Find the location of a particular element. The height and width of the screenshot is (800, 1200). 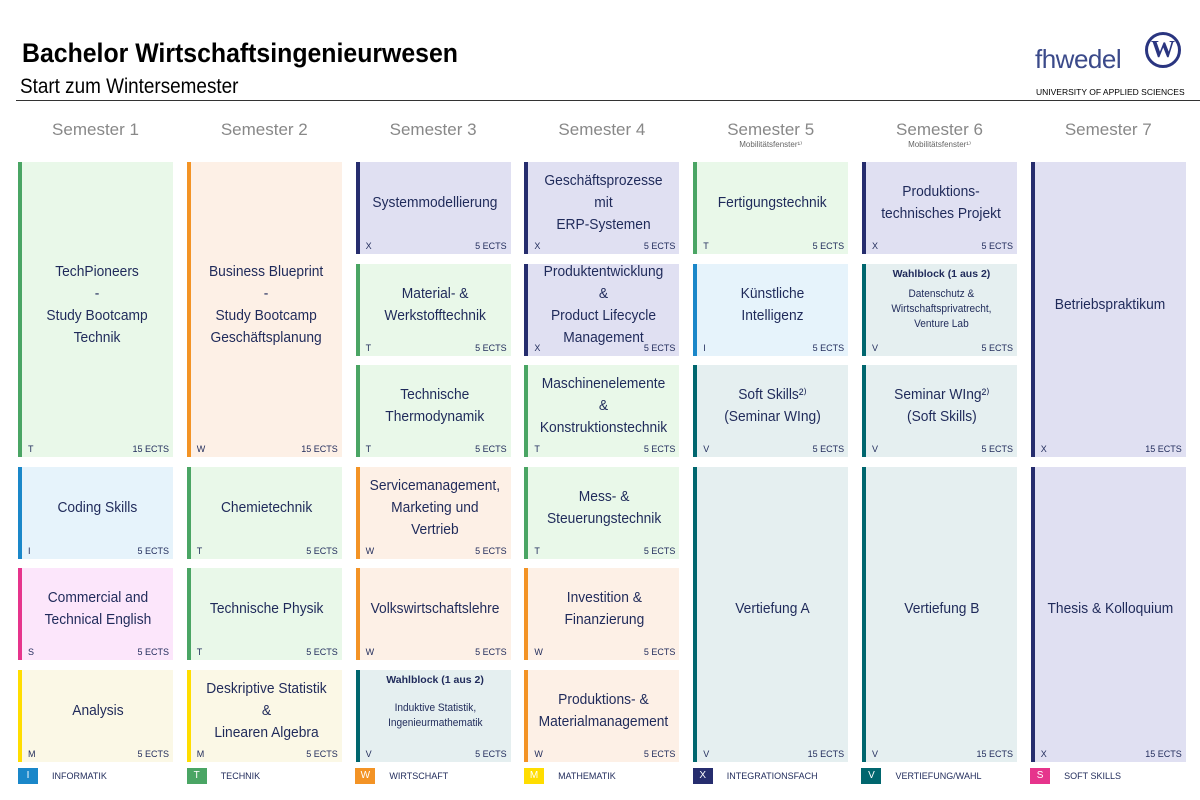

legend-item: M MATHEMATIK is located at coordinates (608, 776).